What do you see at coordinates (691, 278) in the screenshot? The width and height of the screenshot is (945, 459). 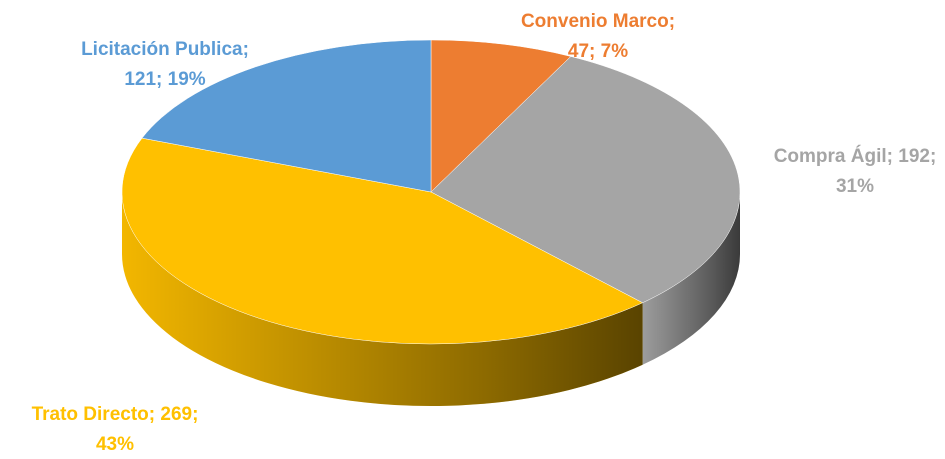 I see `slice-side-shade` at bounding box center [691, 278].